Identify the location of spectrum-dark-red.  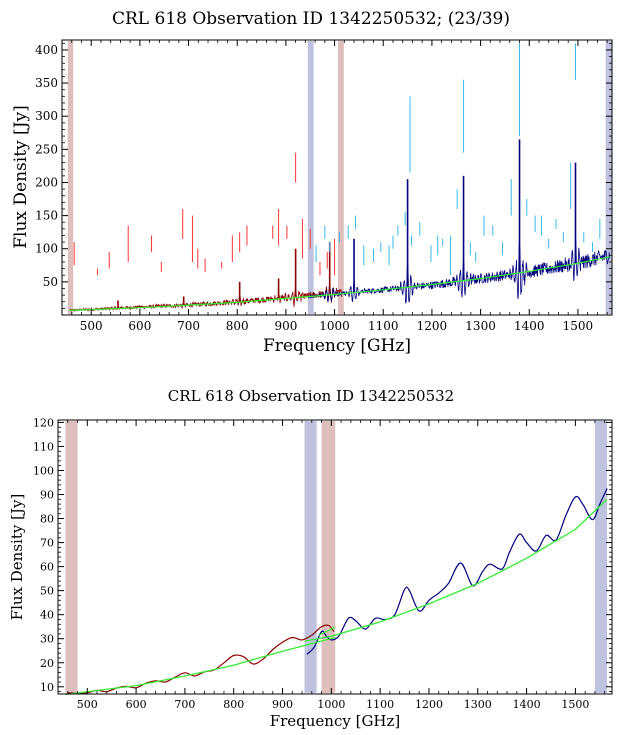
(205, 298).